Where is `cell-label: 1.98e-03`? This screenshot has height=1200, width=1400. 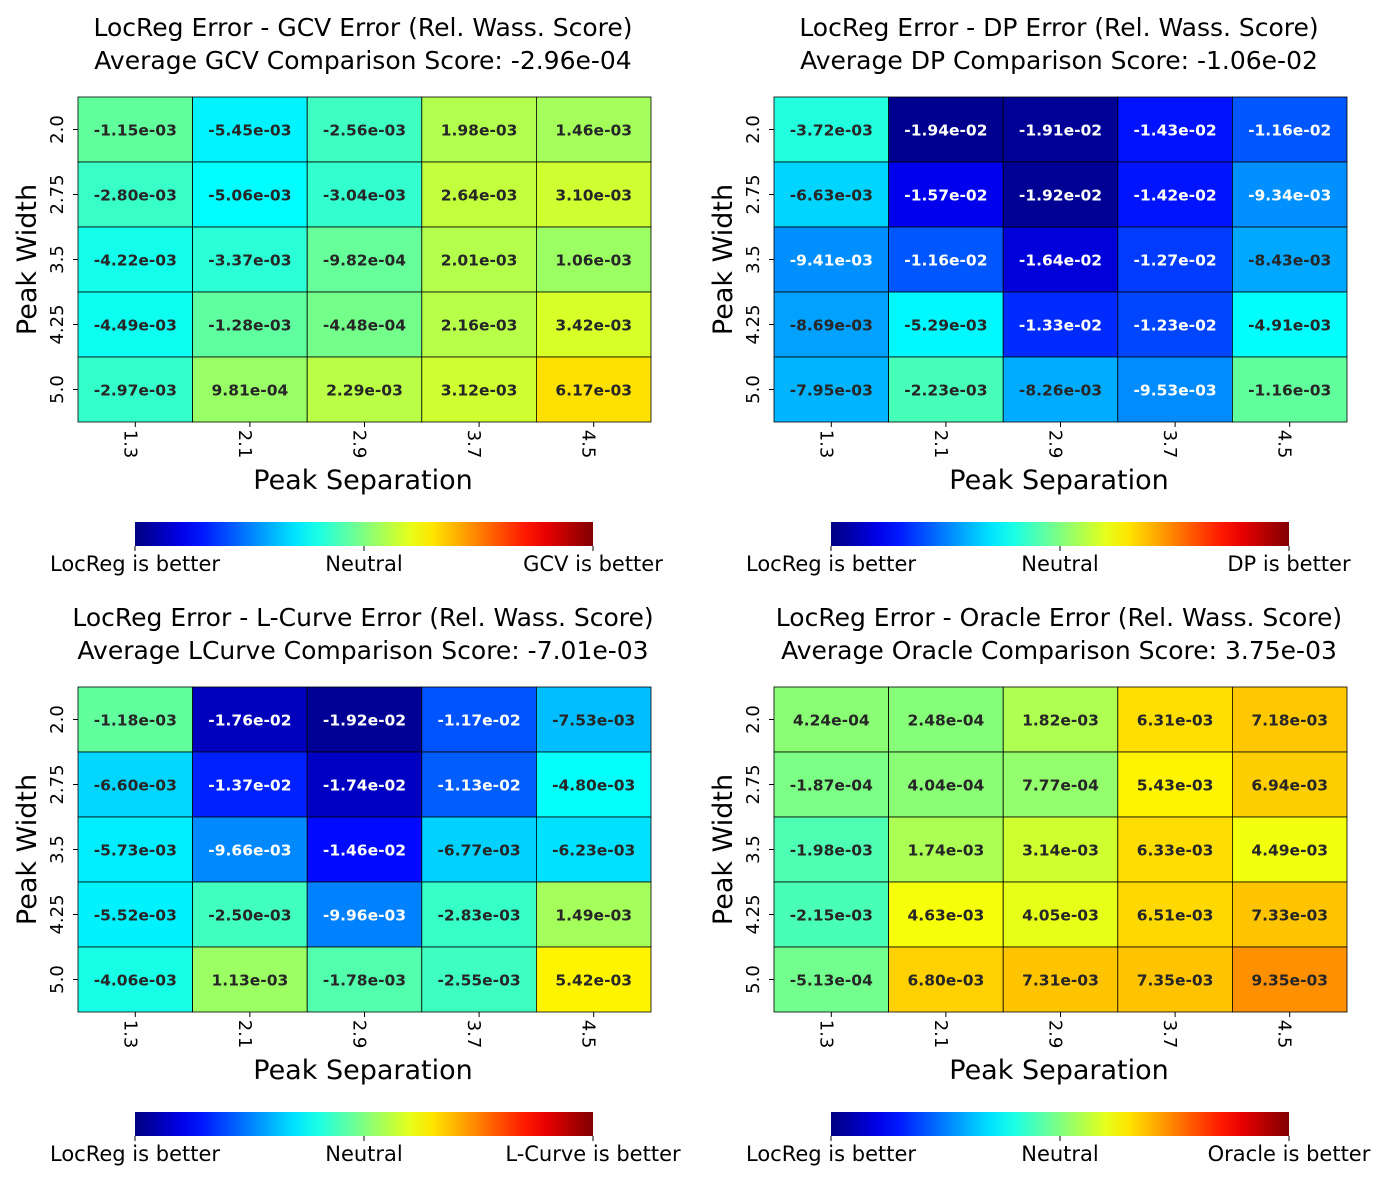
cell-label: 1.98e-03 is located at coordinates (479, 131).